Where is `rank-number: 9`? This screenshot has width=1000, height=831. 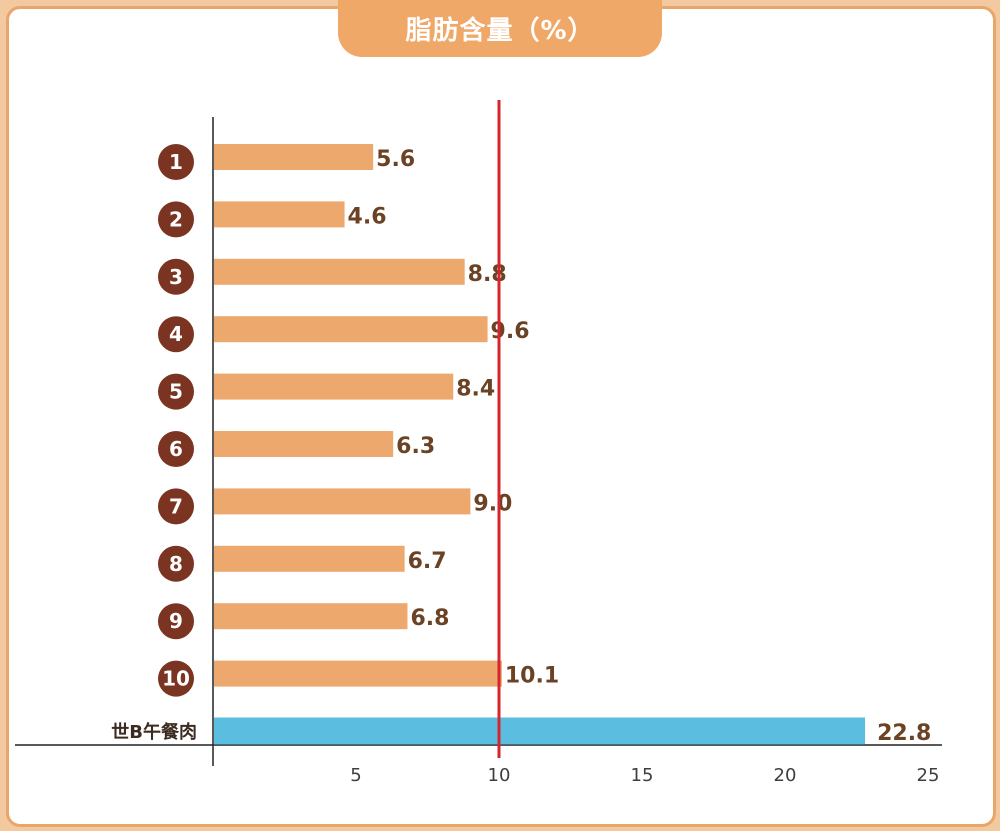 rank-number: 9 is located at coordinates (176, 621).